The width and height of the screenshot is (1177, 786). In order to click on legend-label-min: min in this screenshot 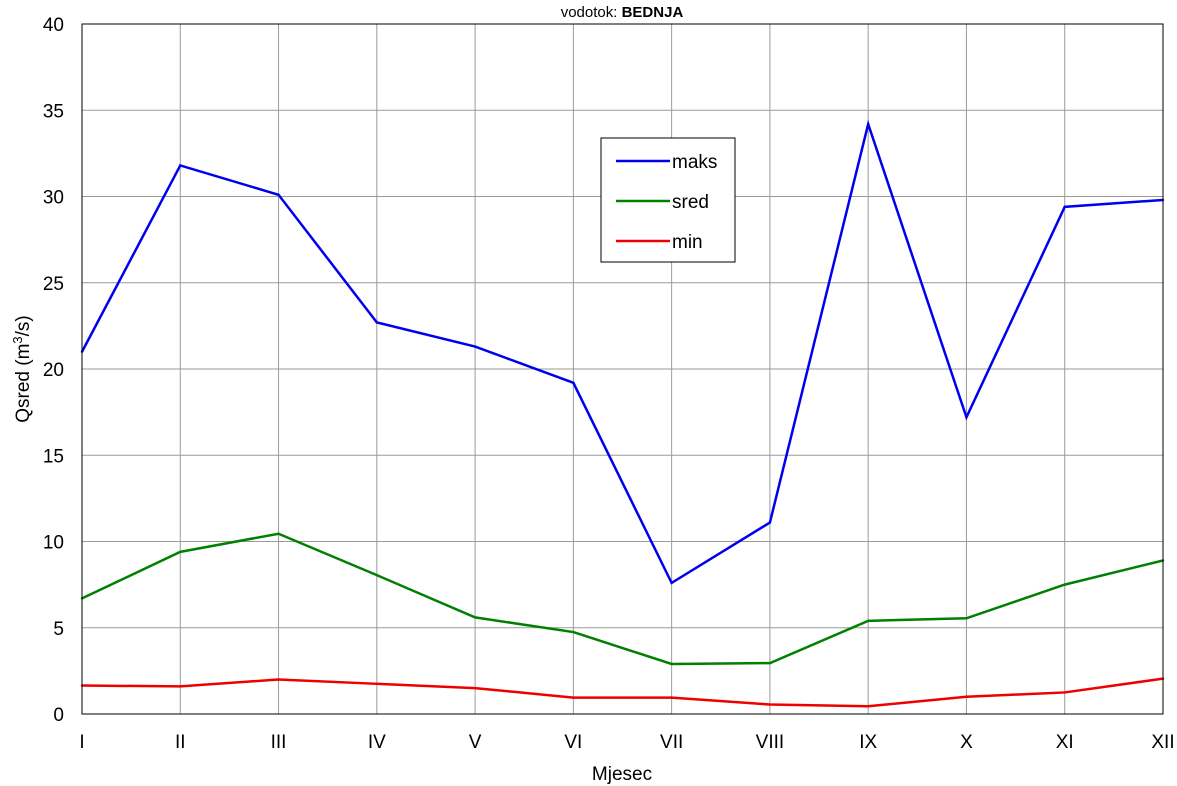, I will do `click(687, 242)`.